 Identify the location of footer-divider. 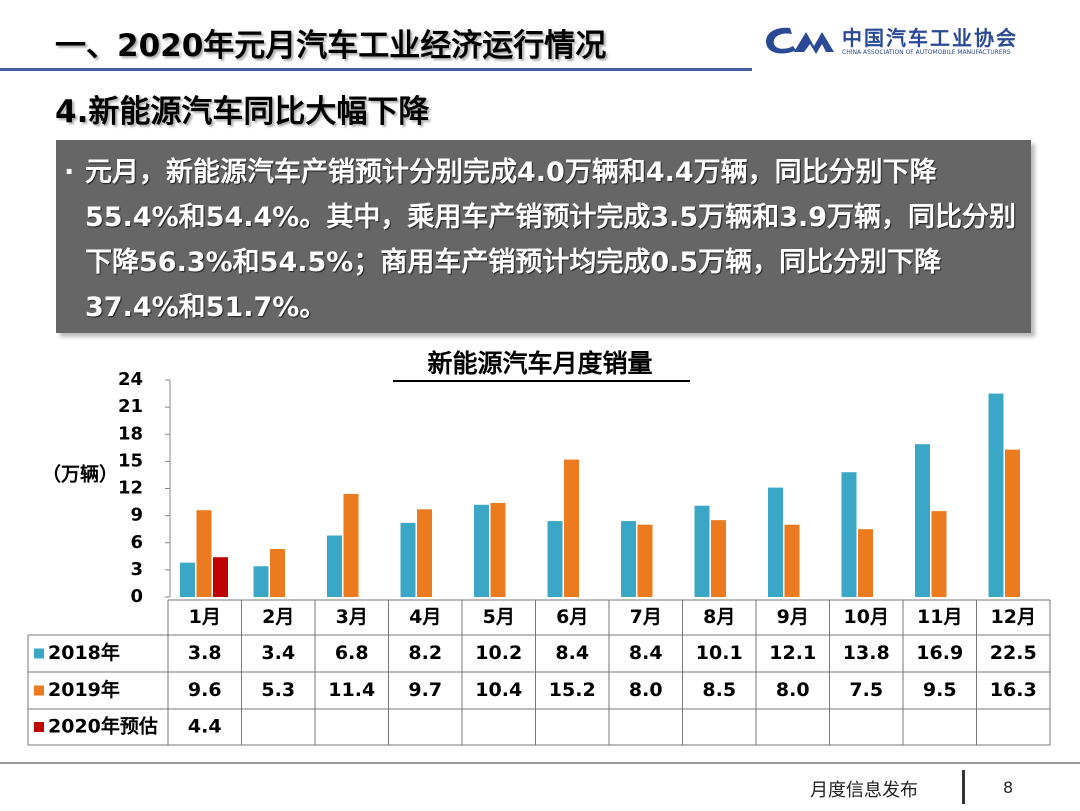
(963, 787).